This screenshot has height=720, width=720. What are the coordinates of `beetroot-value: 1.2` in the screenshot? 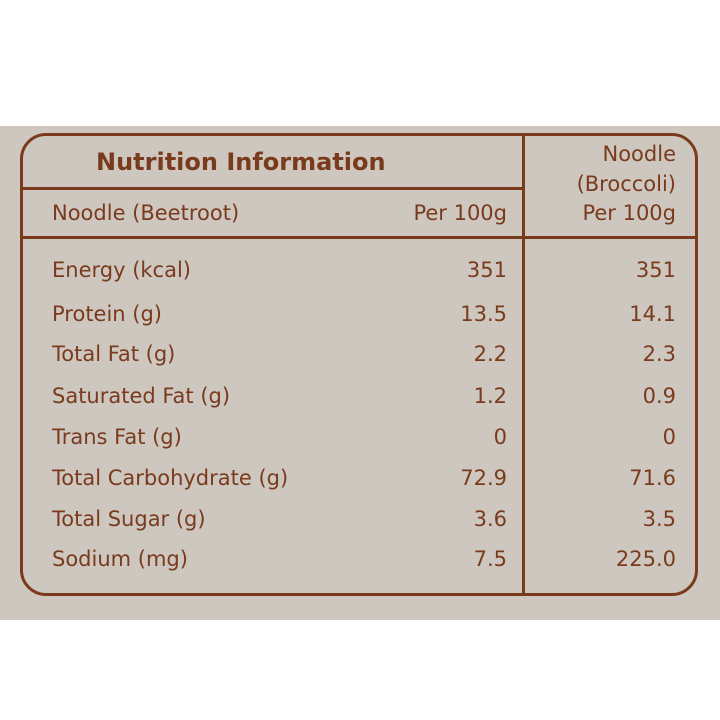 It's located at (490, 396).